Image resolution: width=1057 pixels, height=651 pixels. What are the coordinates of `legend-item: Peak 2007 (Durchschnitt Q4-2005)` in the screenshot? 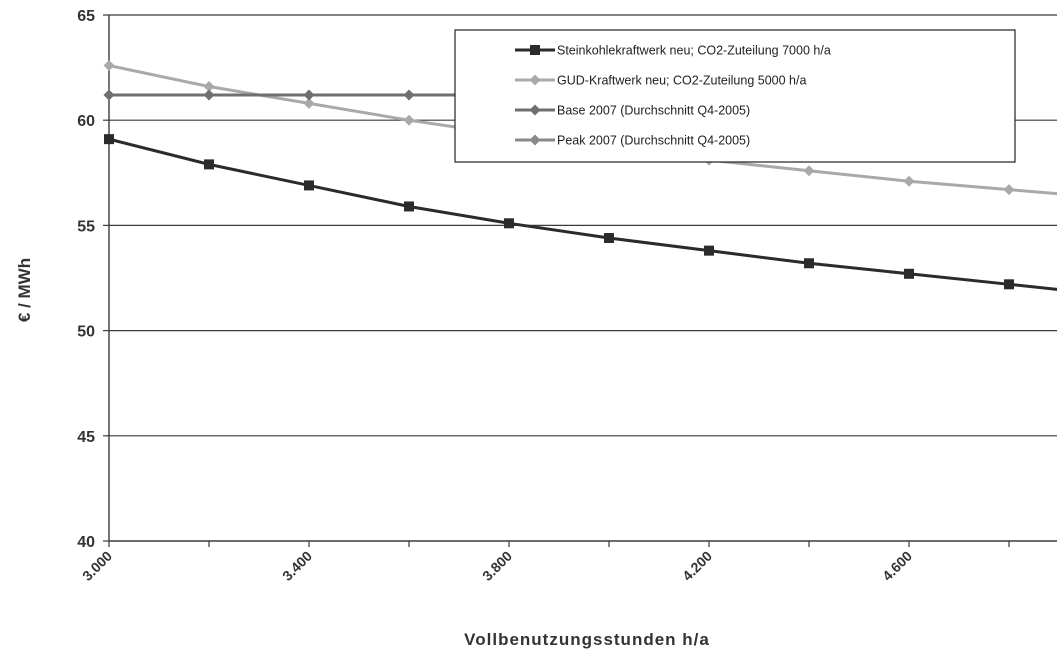 It's located at (632, 141).